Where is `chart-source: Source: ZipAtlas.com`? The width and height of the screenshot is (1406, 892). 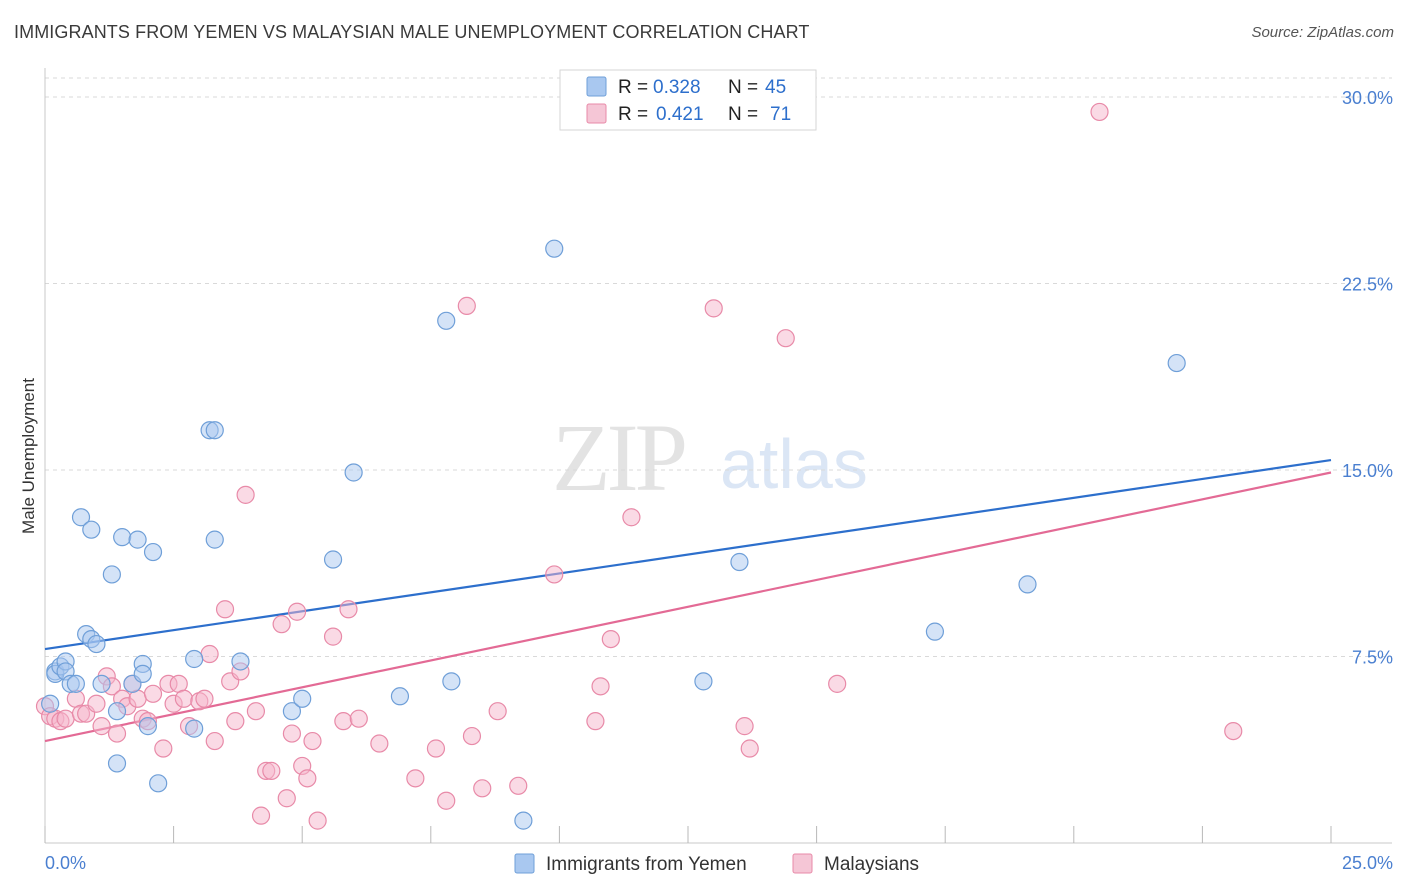 chart-source: Source: ZipAtlas.com is located at coordinates (1322, 32).